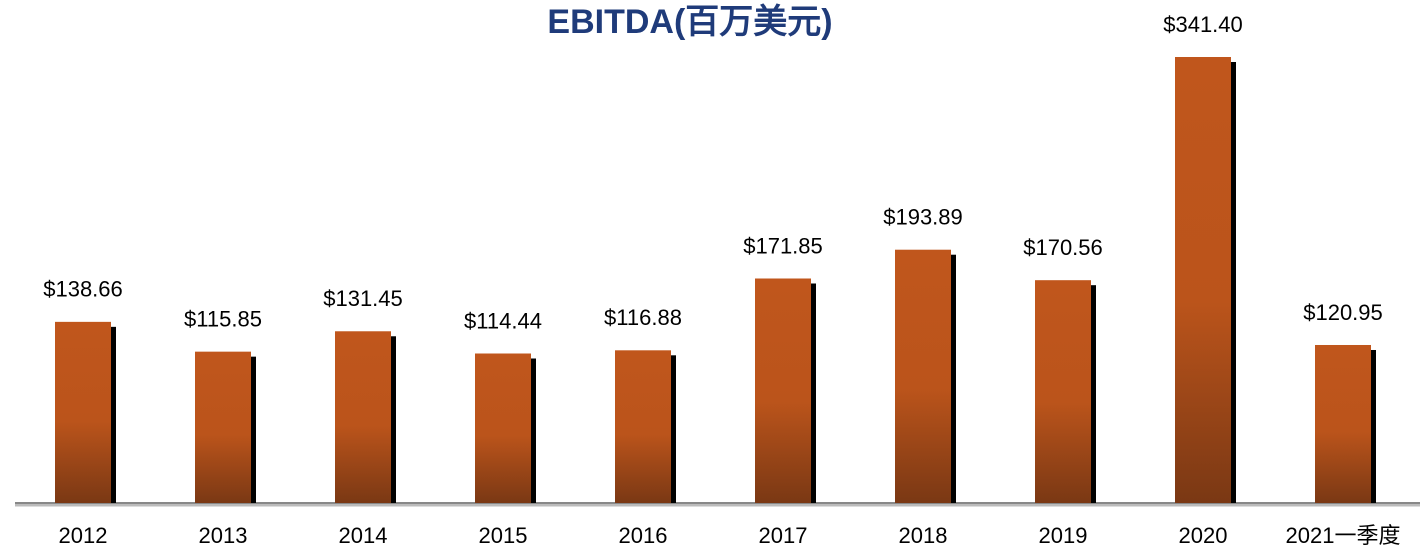 This screenshot has width=1420, height=549. What do you see at coordinates (503, 535) in the screenshot?
I see `x-tick-label: 2015` at bounding box center [503, 535].